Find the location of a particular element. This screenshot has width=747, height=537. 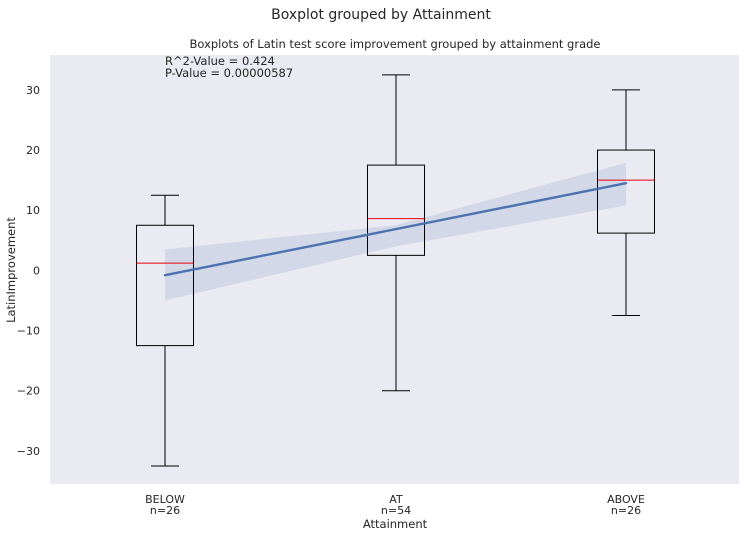

x-tick-label: BELOW is located at coordinates (165, 499).